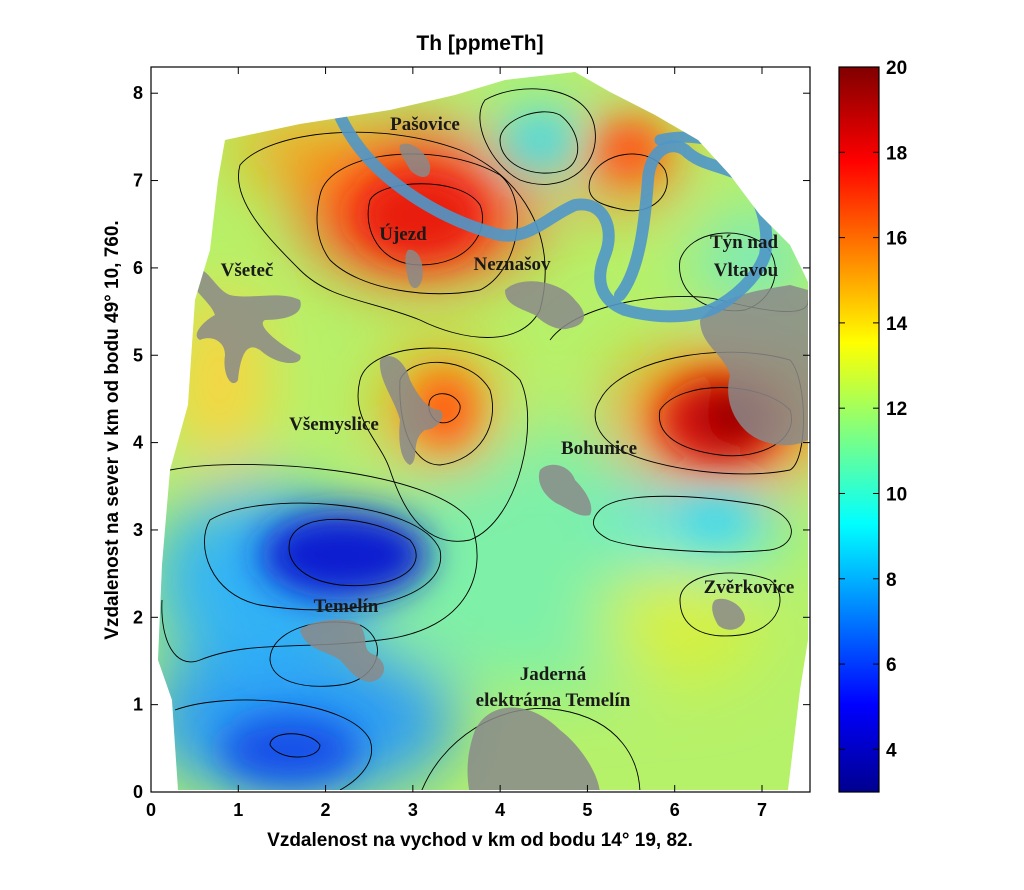 This screenshot has height=890, width=1024. Describe the element at coordinates (138, 268) in the screenshot. I see `y-tick-label: 6` at that location.